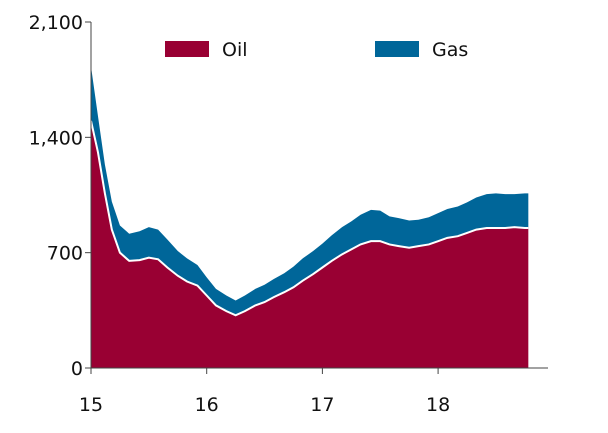  I want to click on y-tick-label: 0, so click(77, 369).